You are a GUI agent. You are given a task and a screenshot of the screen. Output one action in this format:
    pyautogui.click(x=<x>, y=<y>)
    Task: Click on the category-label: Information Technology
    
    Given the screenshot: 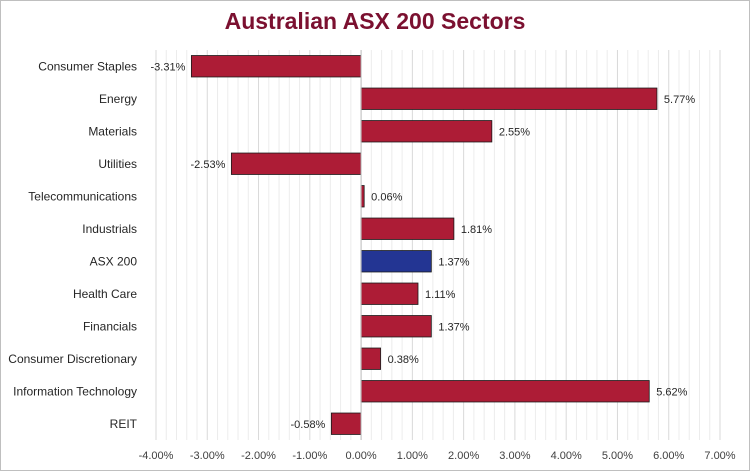 What is the action you would take?
    pyautogui.click(x=75, y=391)
    